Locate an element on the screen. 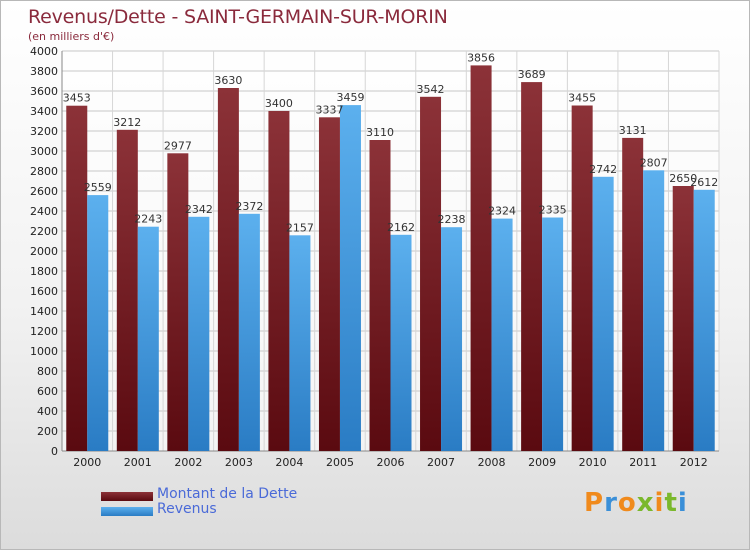  value-label-revenus: 2372 is located at coordinates (249, 206).